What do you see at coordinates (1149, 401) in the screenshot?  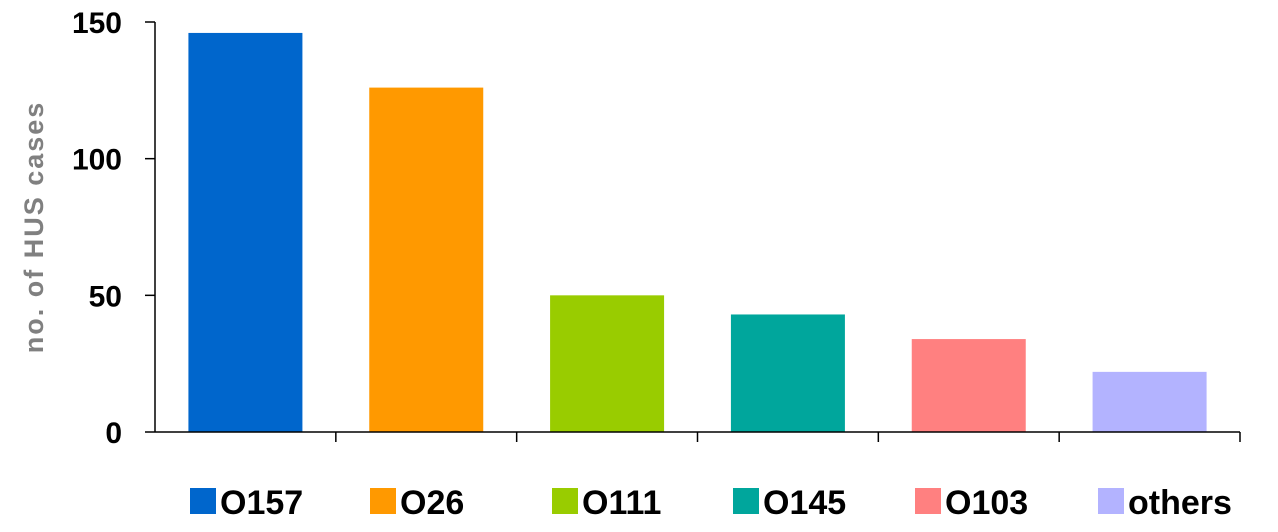 I see `bar-others` at bounding box center [1149, 401].